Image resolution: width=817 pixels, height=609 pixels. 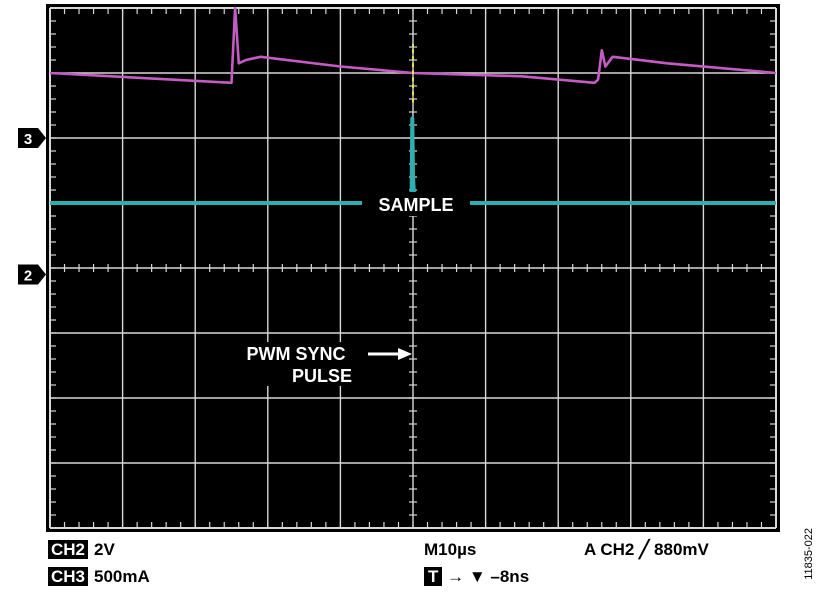 I want to click on trigger-tag: T, so click(x=433, y=576).